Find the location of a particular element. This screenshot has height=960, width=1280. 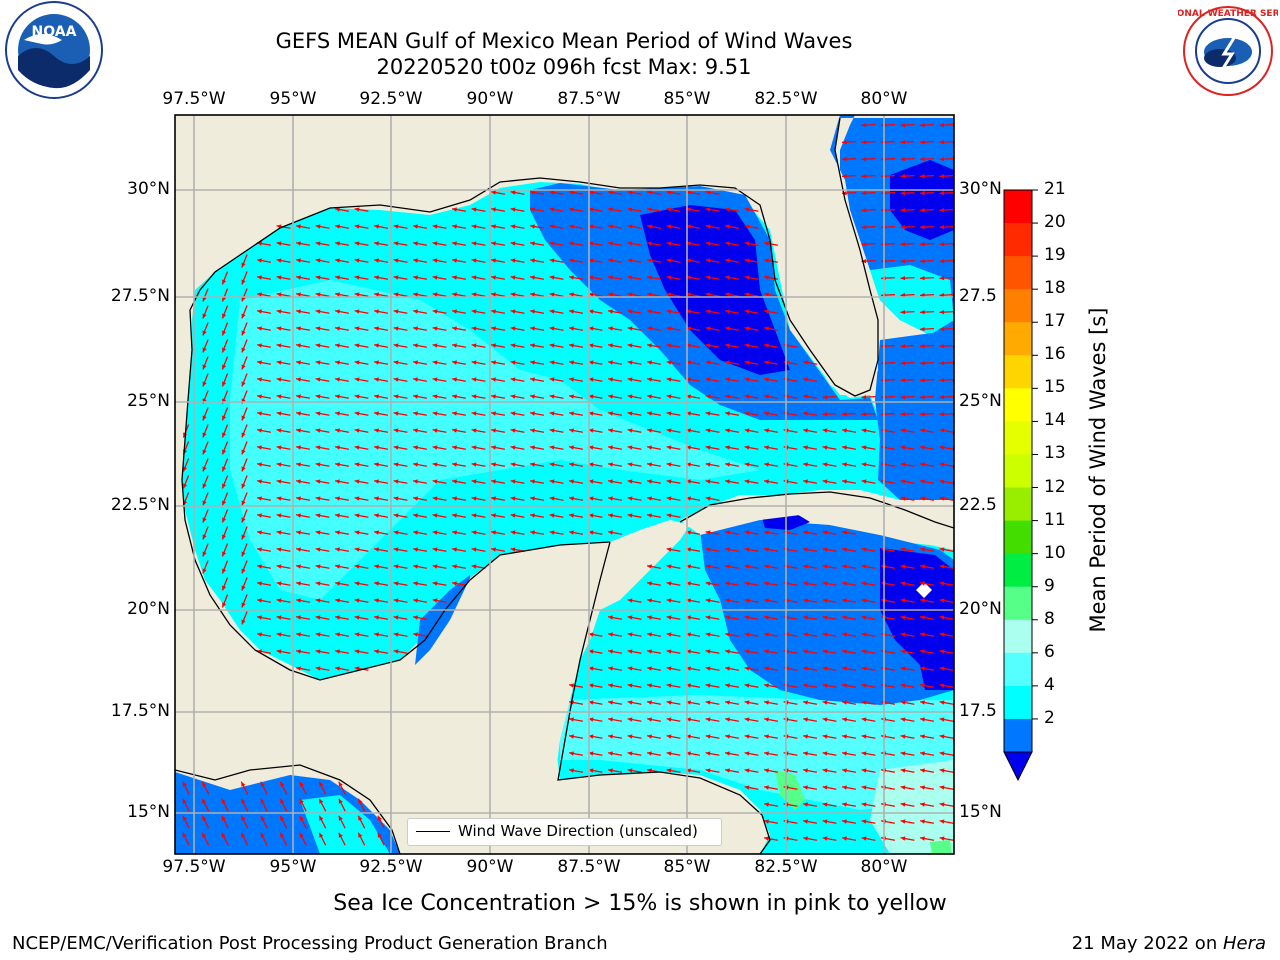

lat-tick-label-left: 20°N is located at coordinates (148, 609).